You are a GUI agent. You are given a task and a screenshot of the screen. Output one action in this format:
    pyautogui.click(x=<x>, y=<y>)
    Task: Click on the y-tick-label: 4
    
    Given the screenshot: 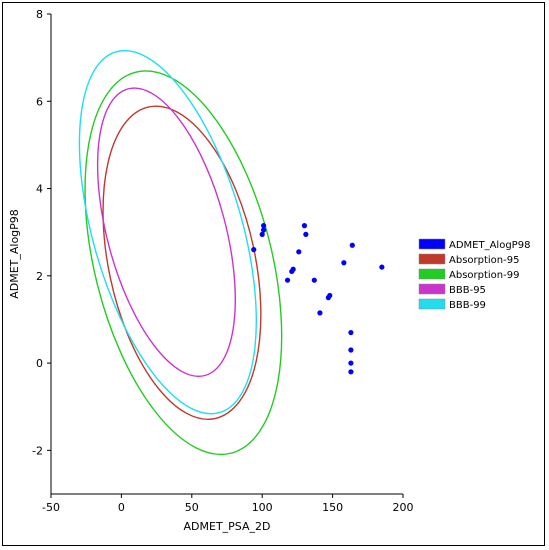 What is the action you would take?
    pyautogui.click(x=39, y=189)
    